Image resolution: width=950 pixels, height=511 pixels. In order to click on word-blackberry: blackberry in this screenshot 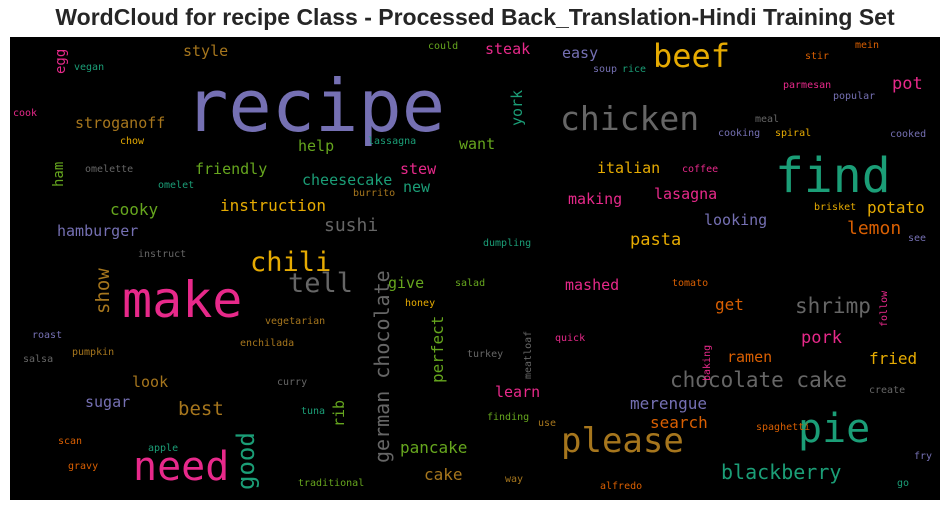, I will do `click(781, 472)`.